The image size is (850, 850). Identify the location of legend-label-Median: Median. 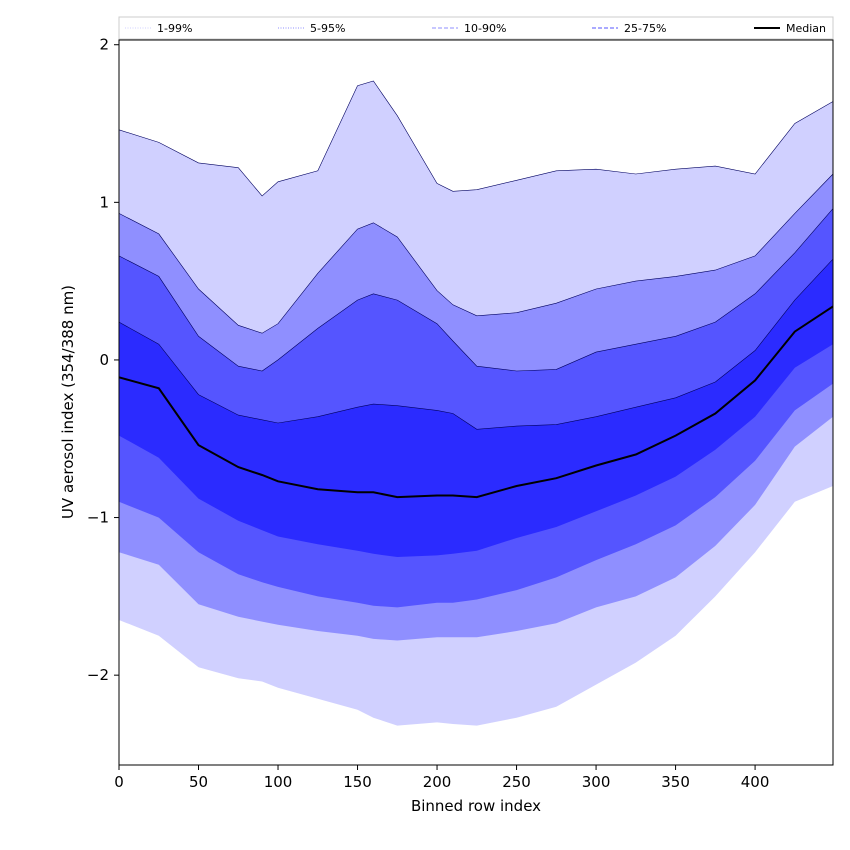
(806, 28).